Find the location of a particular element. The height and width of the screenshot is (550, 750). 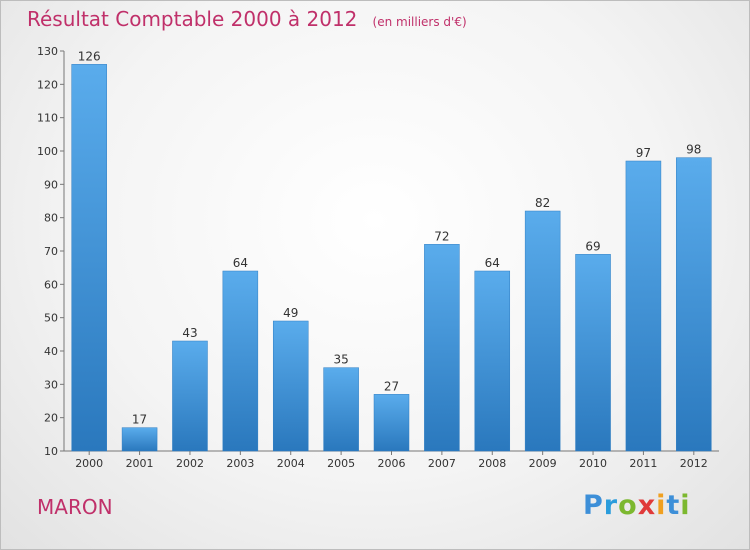

y-tick-label: 50 is located at coordinates (51, 318).